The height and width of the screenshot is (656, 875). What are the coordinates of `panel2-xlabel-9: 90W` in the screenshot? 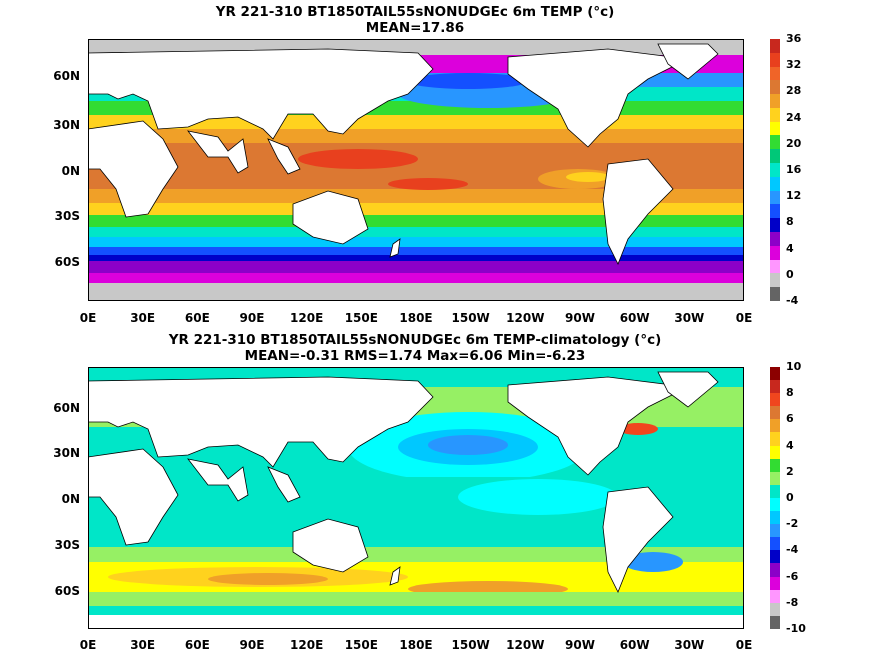 It's located at (580, 645).